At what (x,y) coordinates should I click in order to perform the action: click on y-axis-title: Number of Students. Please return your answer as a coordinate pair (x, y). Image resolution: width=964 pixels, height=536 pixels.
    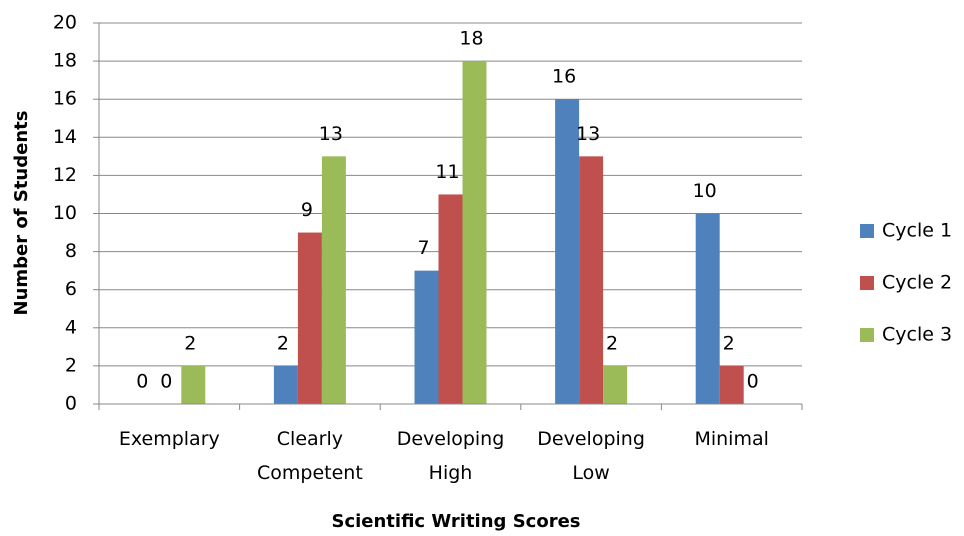
    Looking at the image, I should click on (21, 213).